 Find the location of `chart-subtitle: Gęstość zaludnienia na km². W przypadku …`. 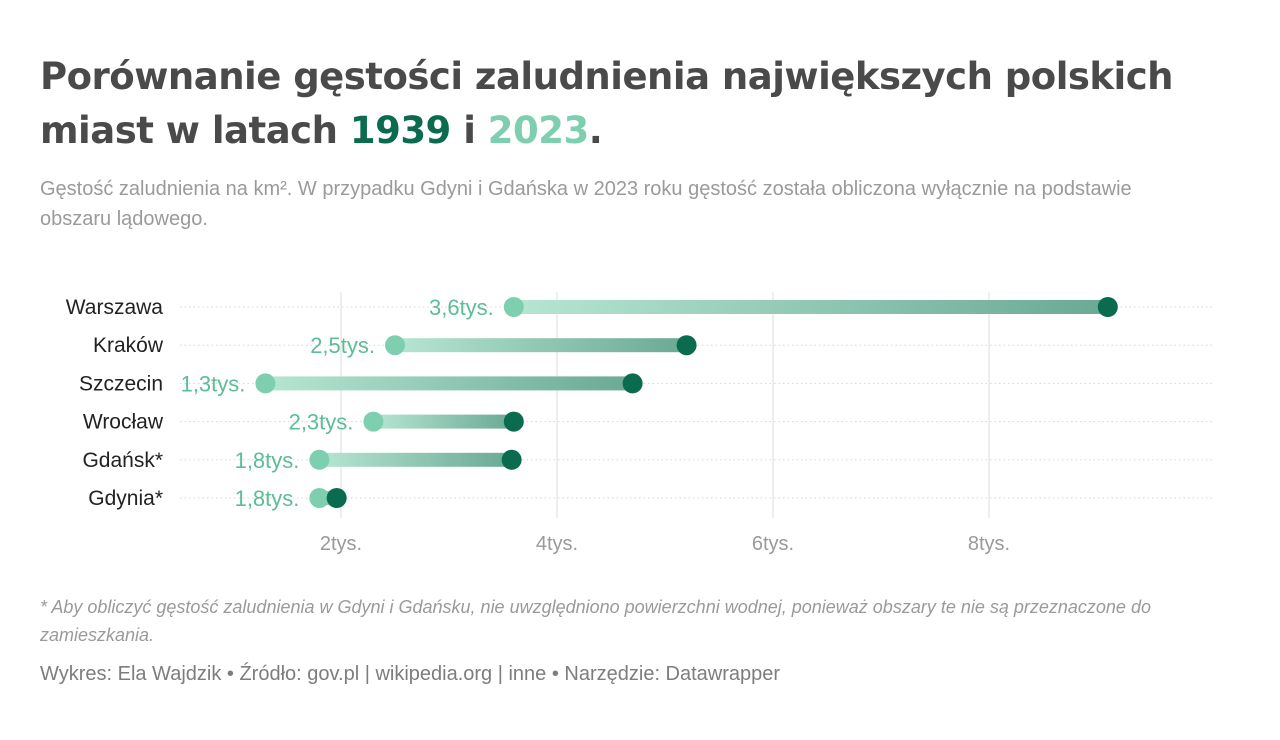

chart-subtitle: Gęstość zaludnienia na km². W przypadku … is located at coordinates (586, 204).